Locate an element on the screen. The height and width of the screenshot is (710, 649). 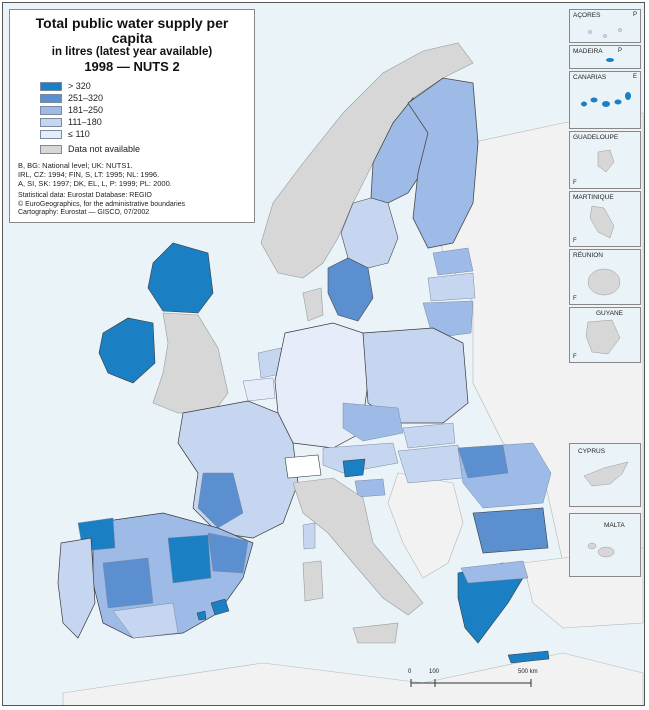
region-balearics is located at coordinates (220, 607).